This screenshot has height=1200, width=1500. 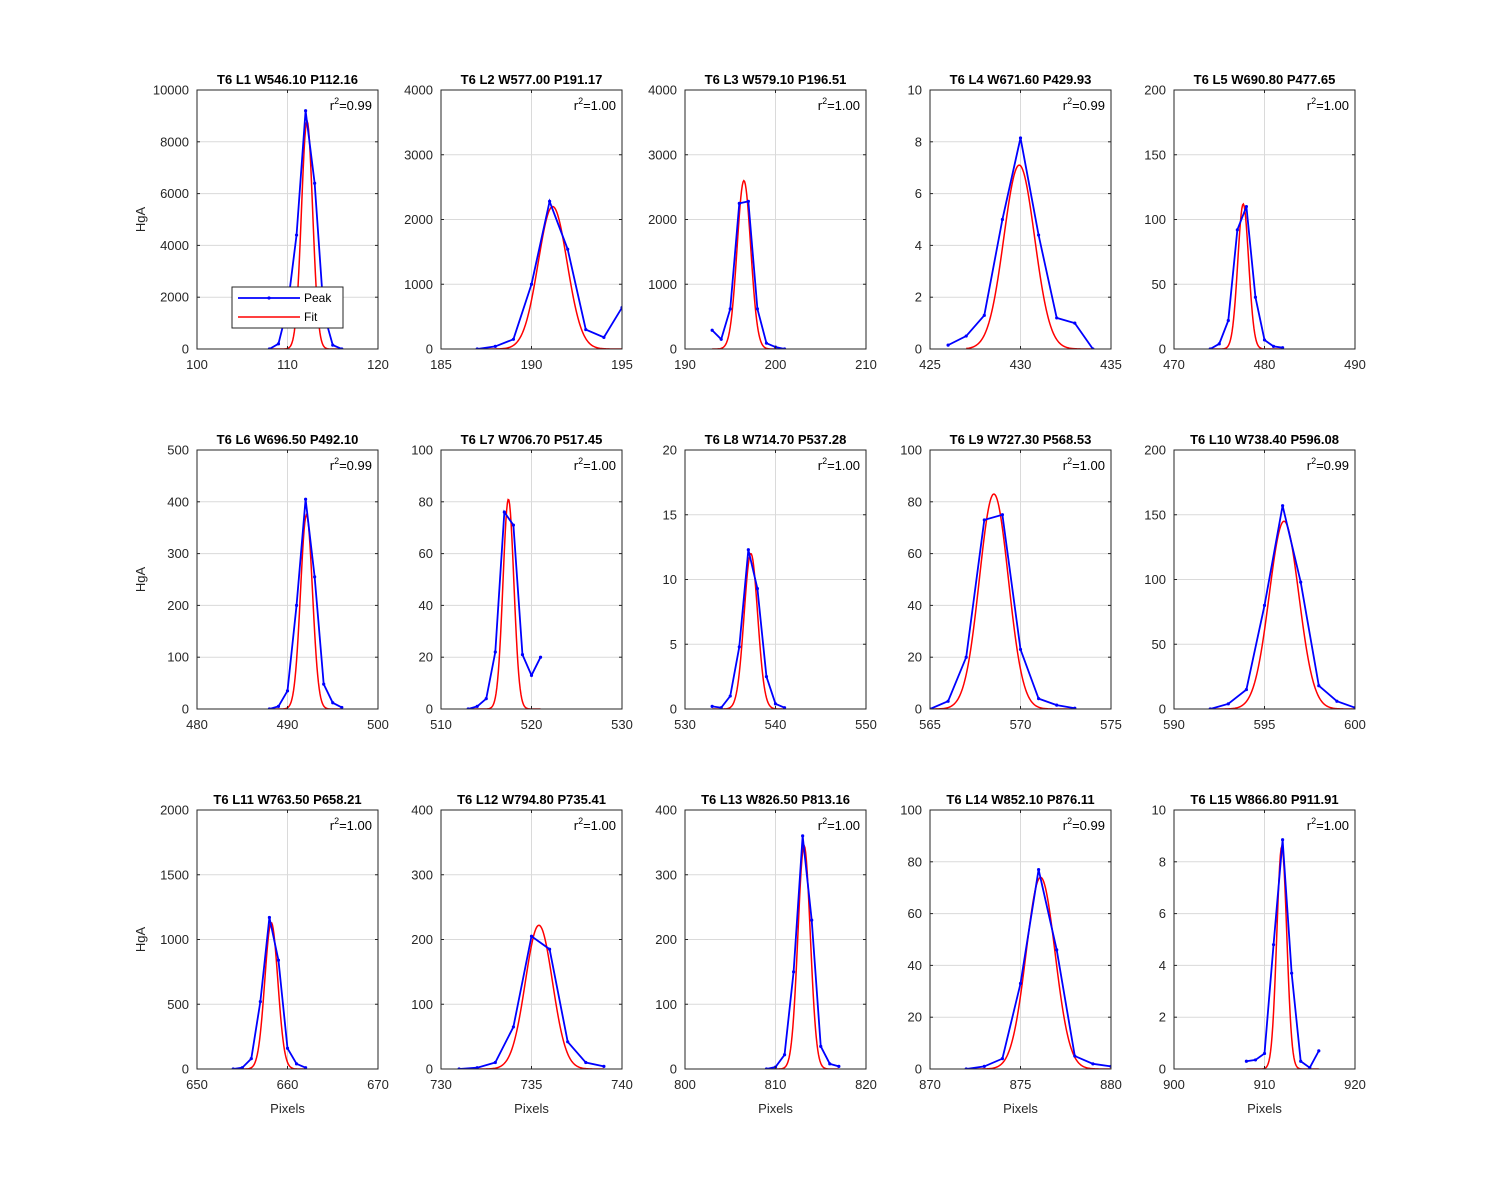 What do you see at coordinates (1159, 810) in the screenshot?
I see `y-tick-label: 10` at bounding box center [1159, 810].